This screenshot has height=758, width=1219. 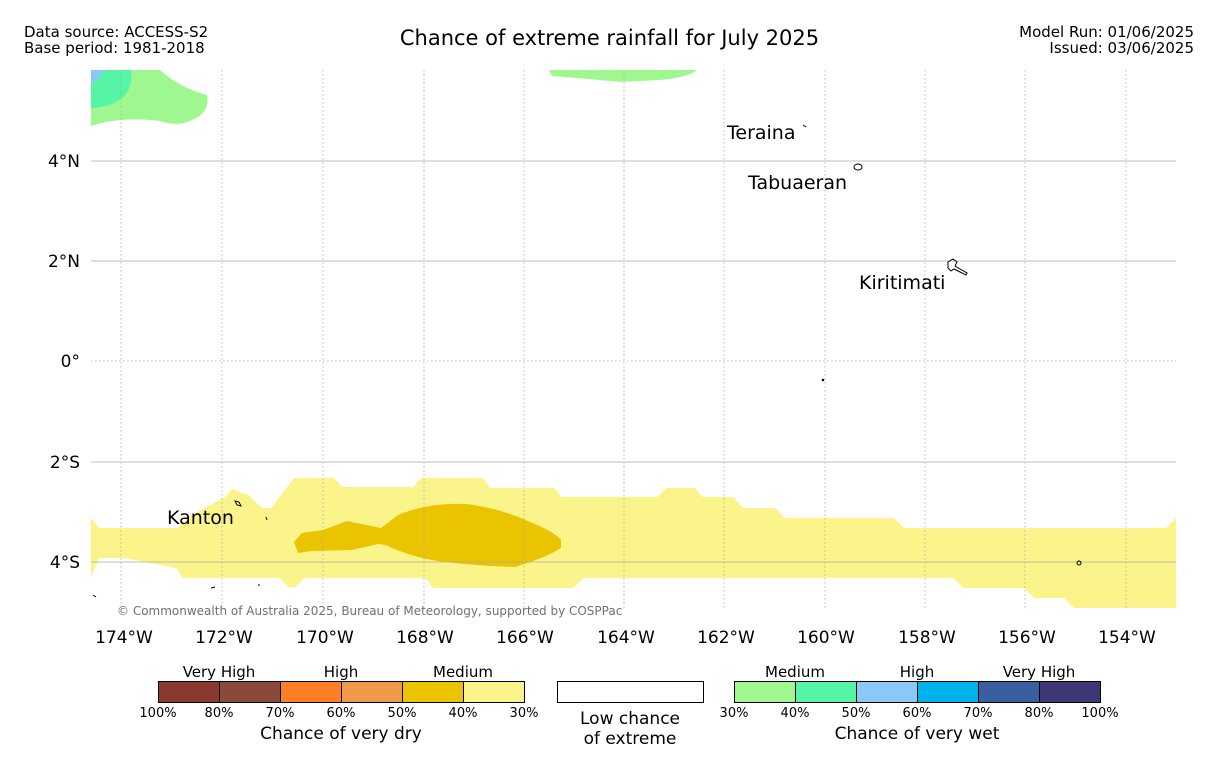 What do you see at coordinates (325, 638) in the screenshot?
I see `lon-tick: 170°W` at bounding box center [325, 638].